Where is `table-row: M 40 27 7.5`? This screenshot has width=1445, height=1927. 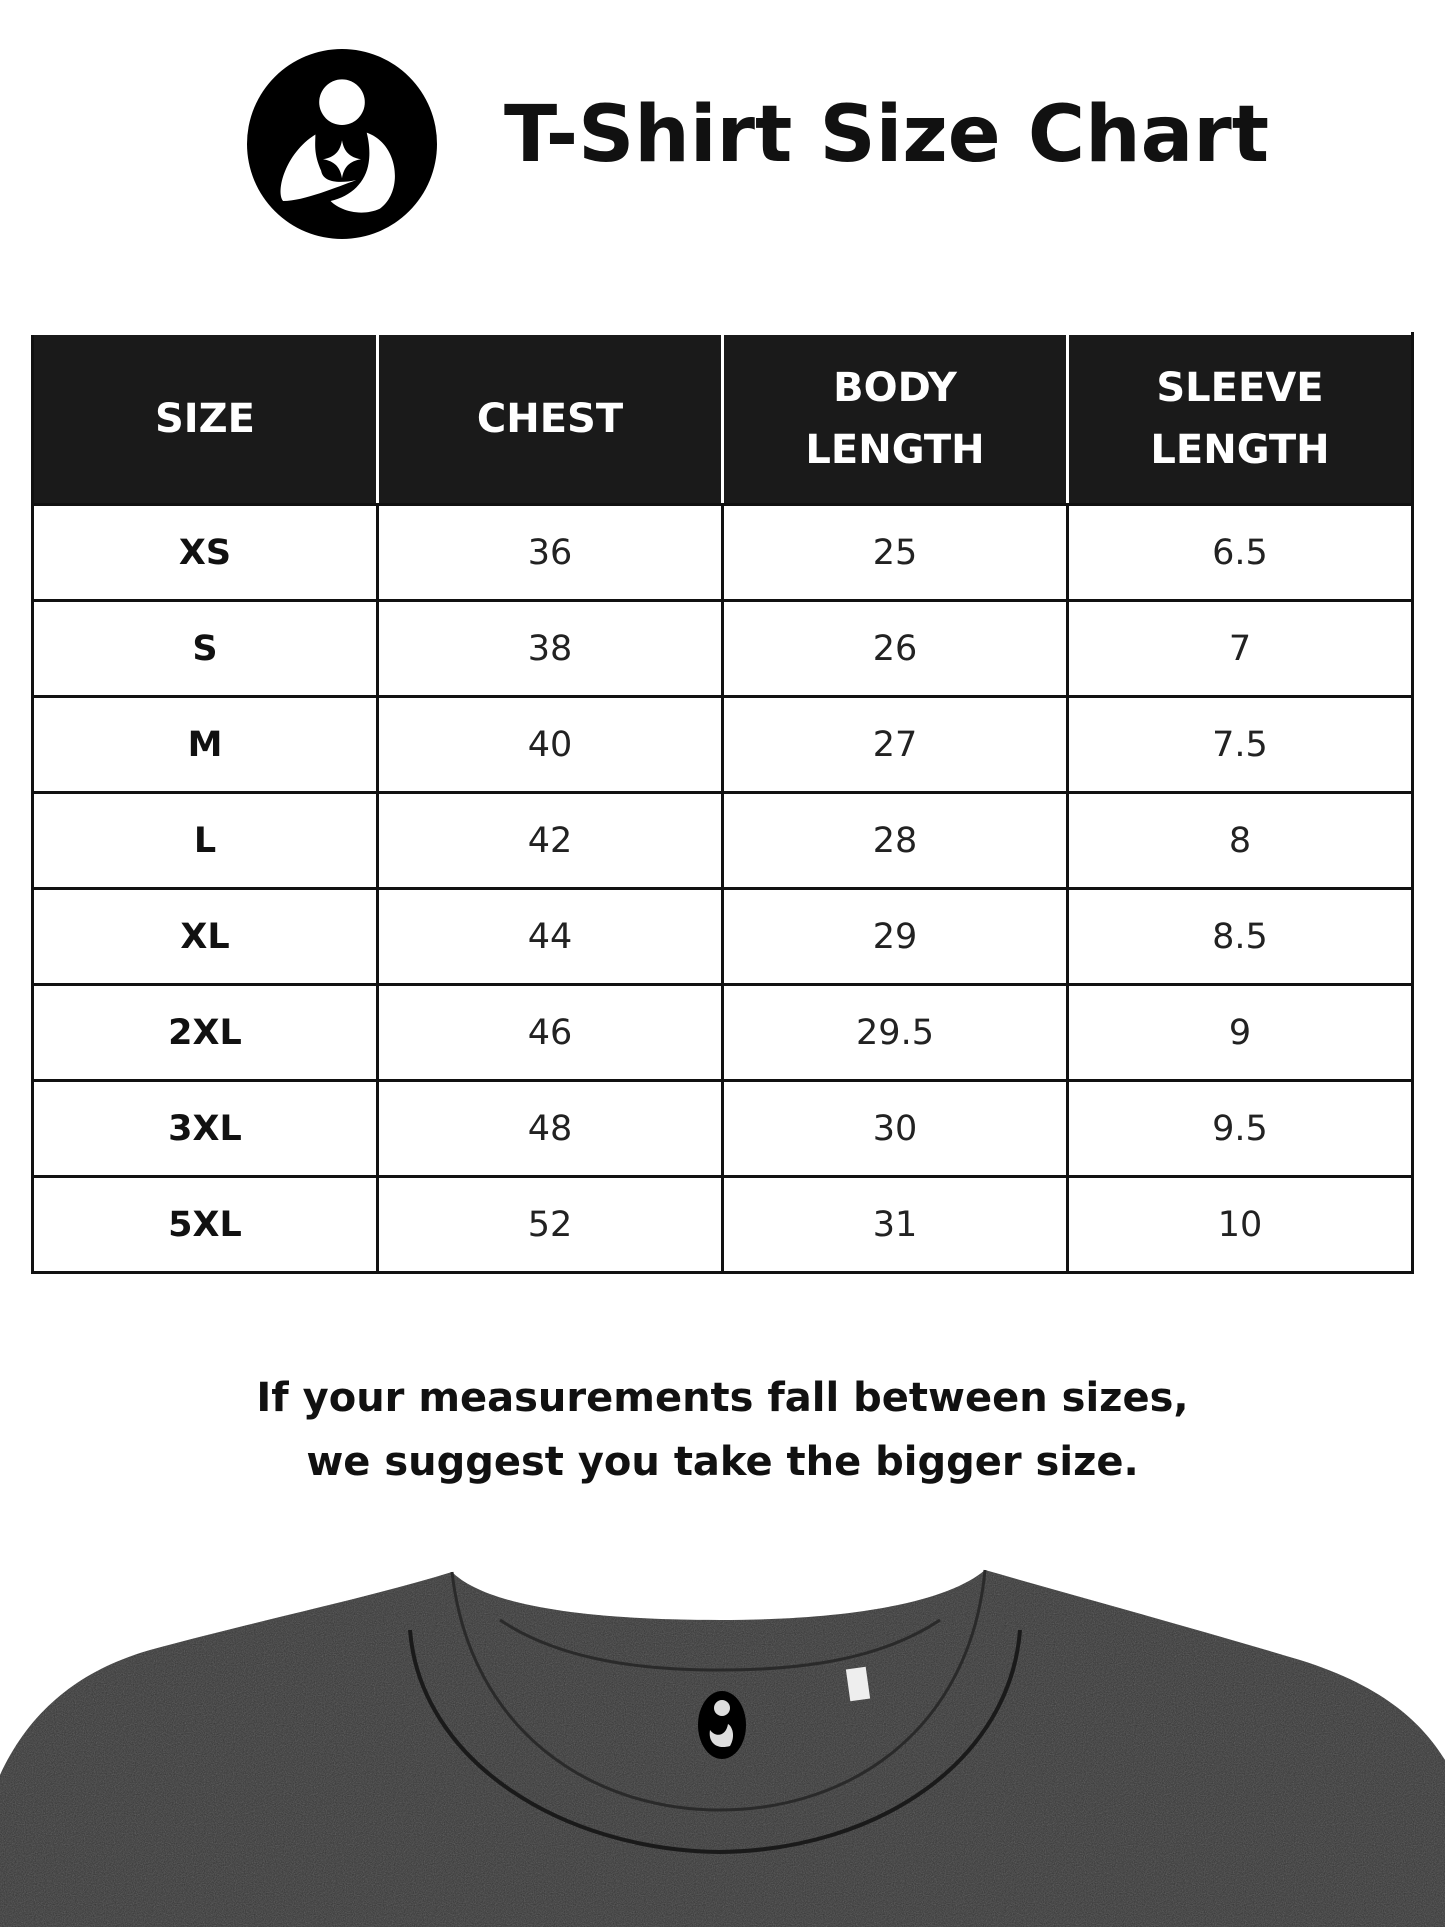 table-row: M 40 27 7.5 is located at coordinates (722, 744).